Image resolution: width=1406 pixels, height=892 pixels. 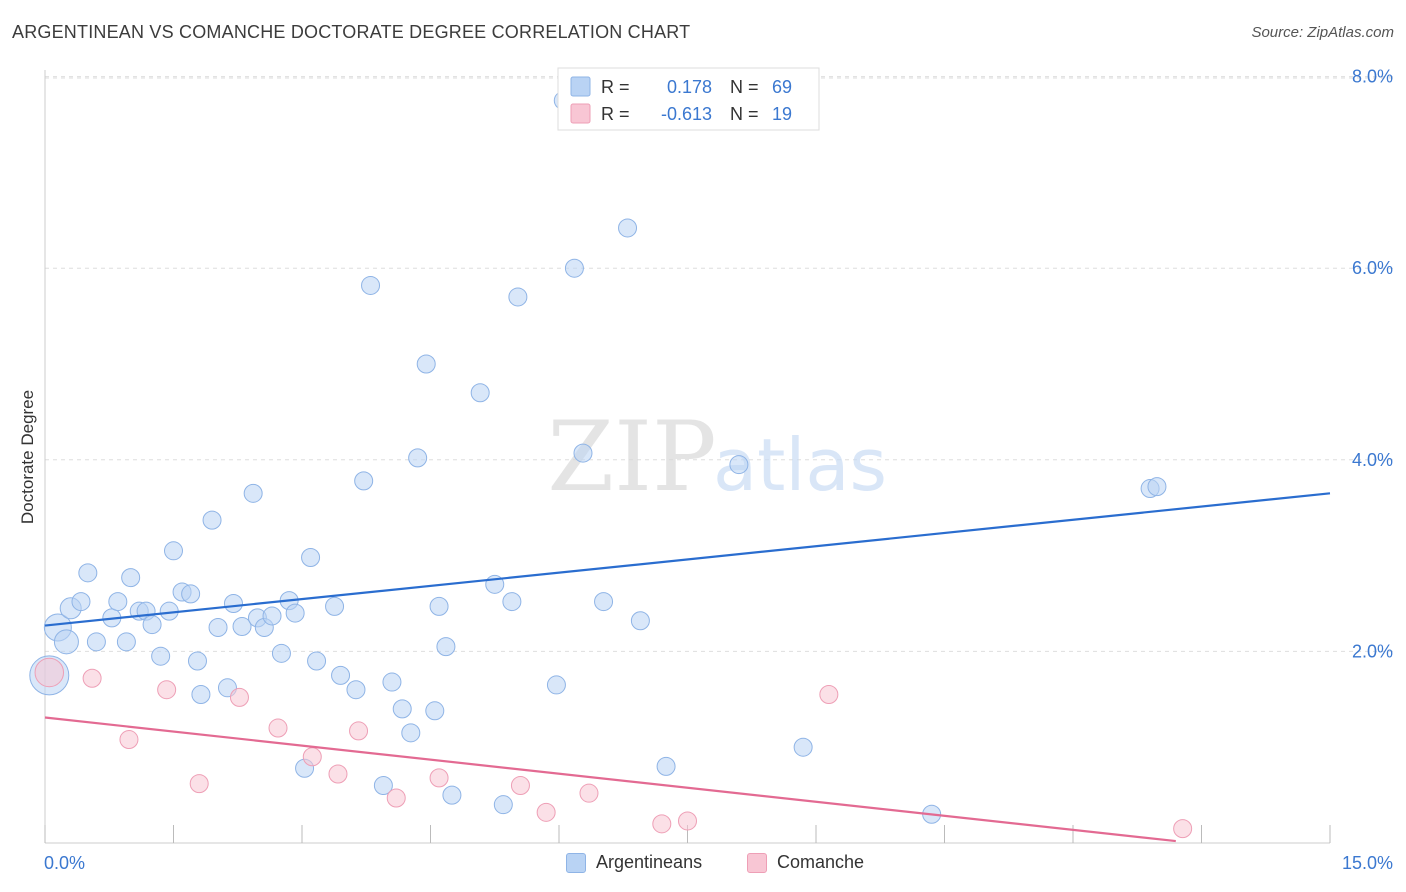 What do you see at coordinates (1372, 651) in the screenshot?
I see `y-tick-label-0: 2.0%` at bounding box center [1372, 651].